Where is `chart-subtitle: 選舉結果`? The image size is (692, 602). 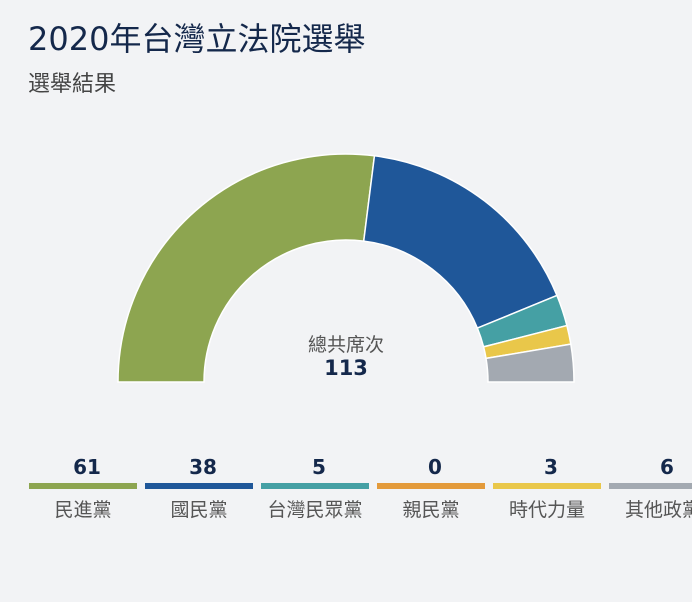 chart-subtitle: 選舉結果 is located at coordinates (72, 84).